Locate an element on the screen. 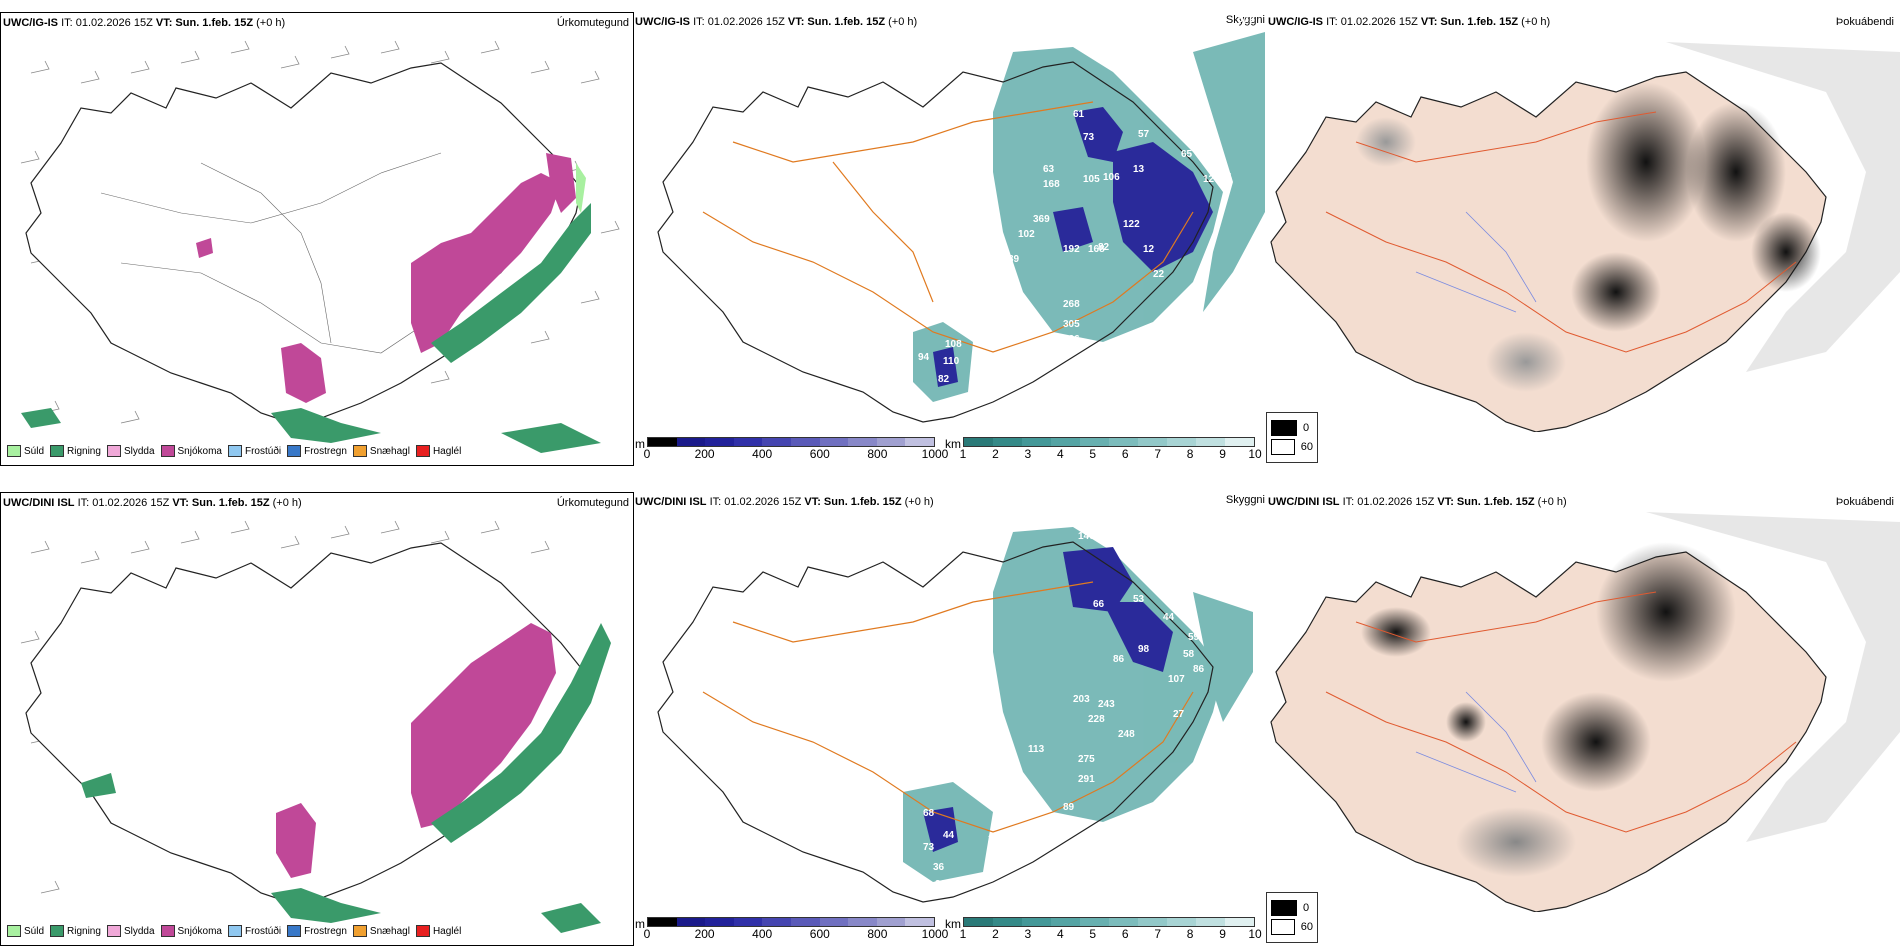  cloud-base-value: 66 is located at coordinates (1099, 604).